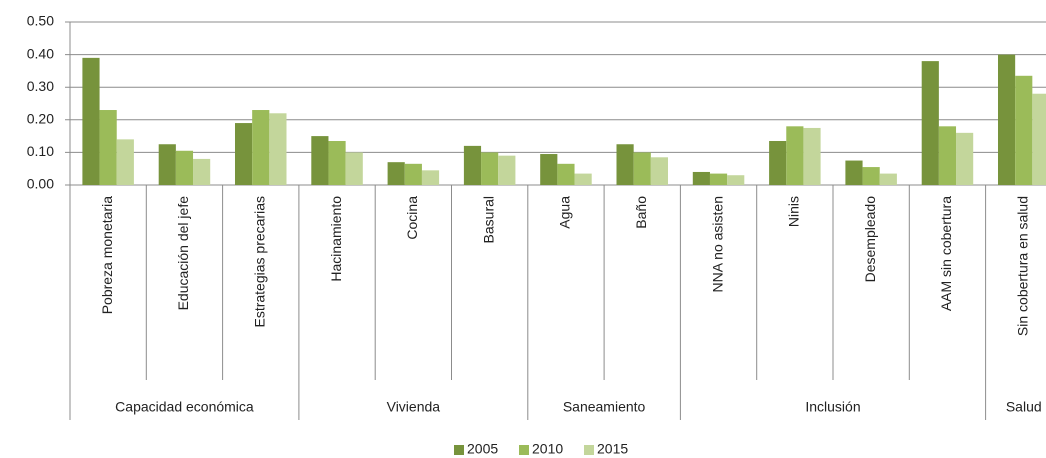 The width and height of the screenshot is (1046, 458). I want to click on x-tick-label: Educación del jefe, so click(183, 253).